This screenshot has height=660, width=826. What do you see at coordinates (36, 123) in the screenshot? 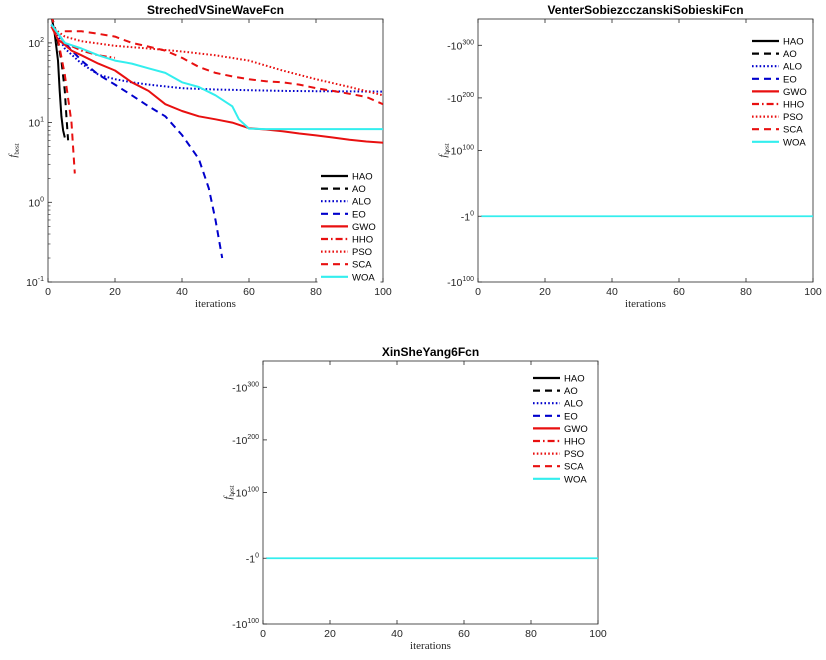
I see `y-tick-label: 10¹` at bounding box center [36, 123].